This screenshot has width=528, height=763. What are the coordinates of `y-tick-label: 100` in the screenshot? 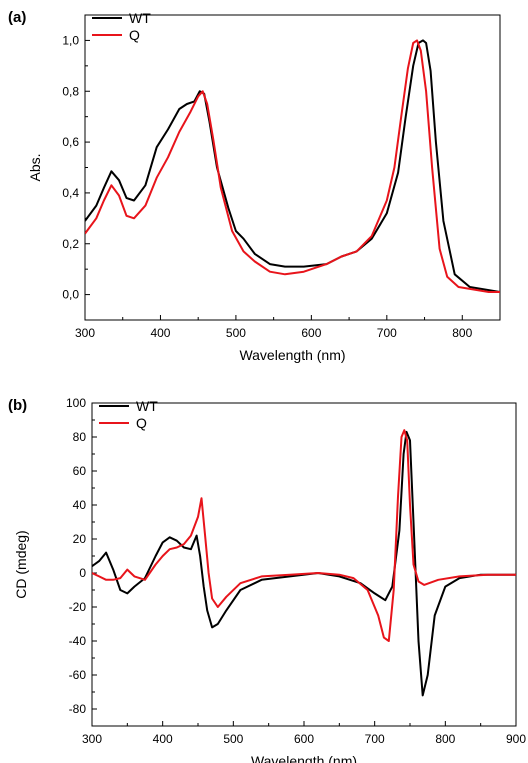 It's located at (76, 403).